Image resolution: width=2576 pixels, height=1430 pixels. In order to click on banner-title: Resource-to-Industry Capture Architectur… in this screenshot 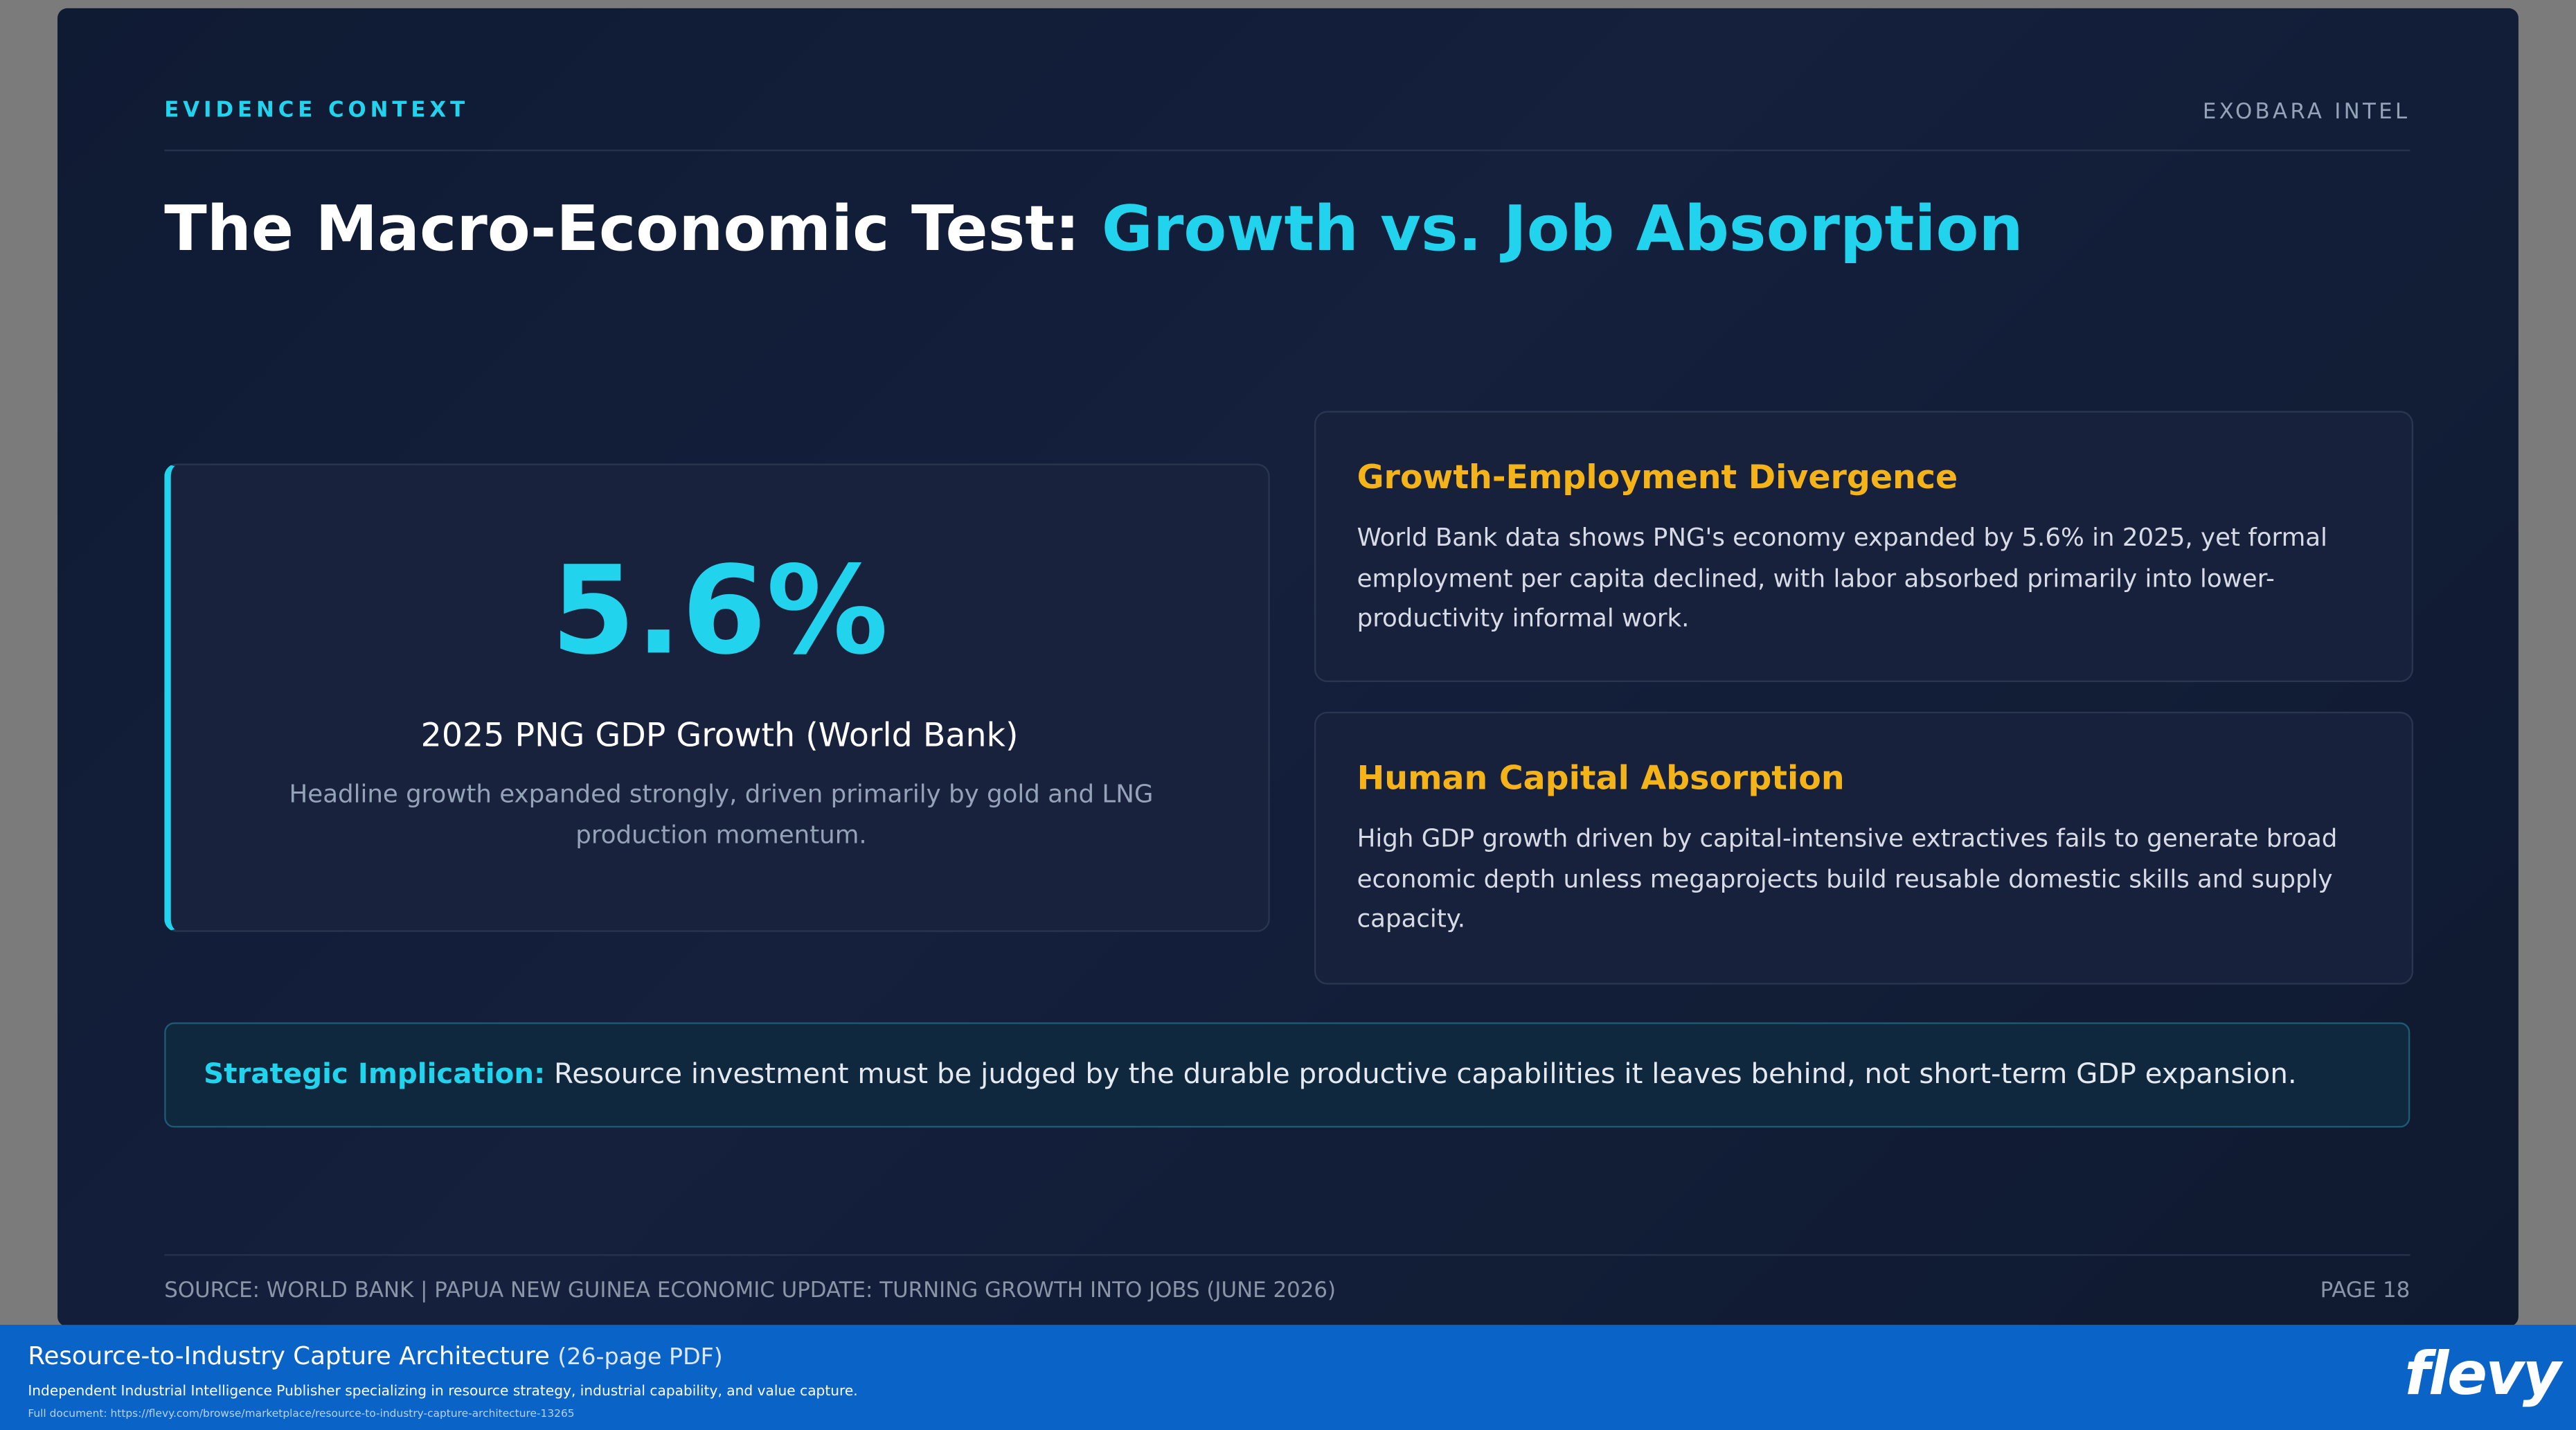, I will do `click(375, 1356)`.